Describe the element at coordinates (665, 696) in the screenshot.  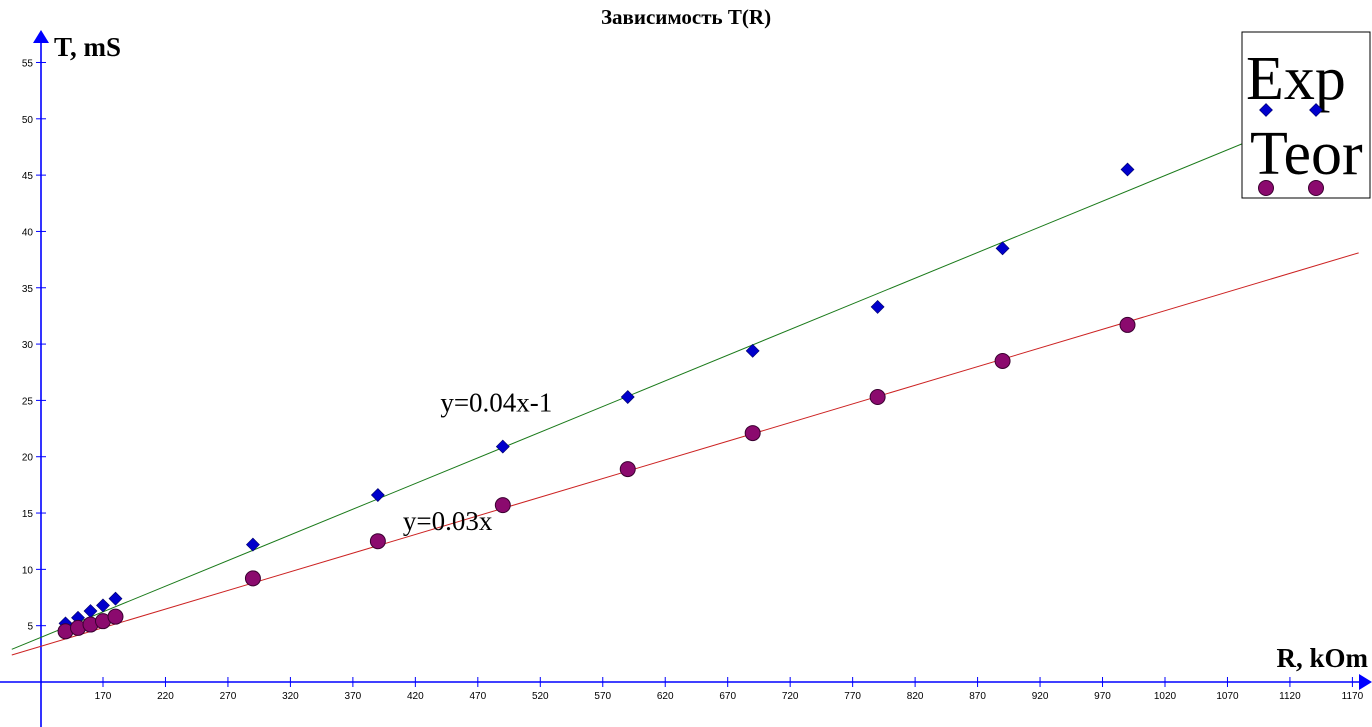
I see `x-tick-label: 620` at that location.